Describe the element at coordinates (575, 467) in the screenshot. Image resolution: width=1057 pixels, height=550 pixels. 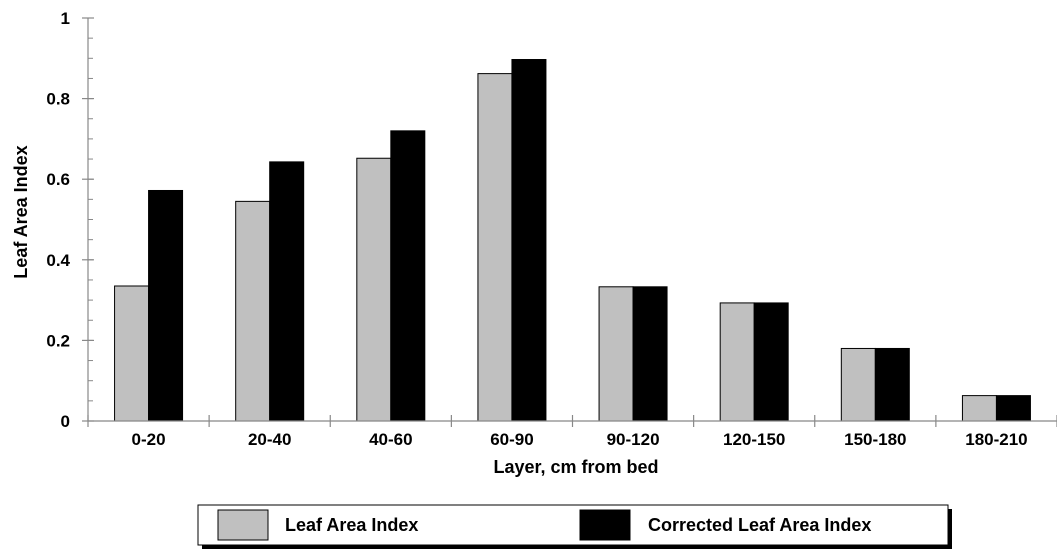
I see `x-axis-title: Layer, cm from bed` at that location.